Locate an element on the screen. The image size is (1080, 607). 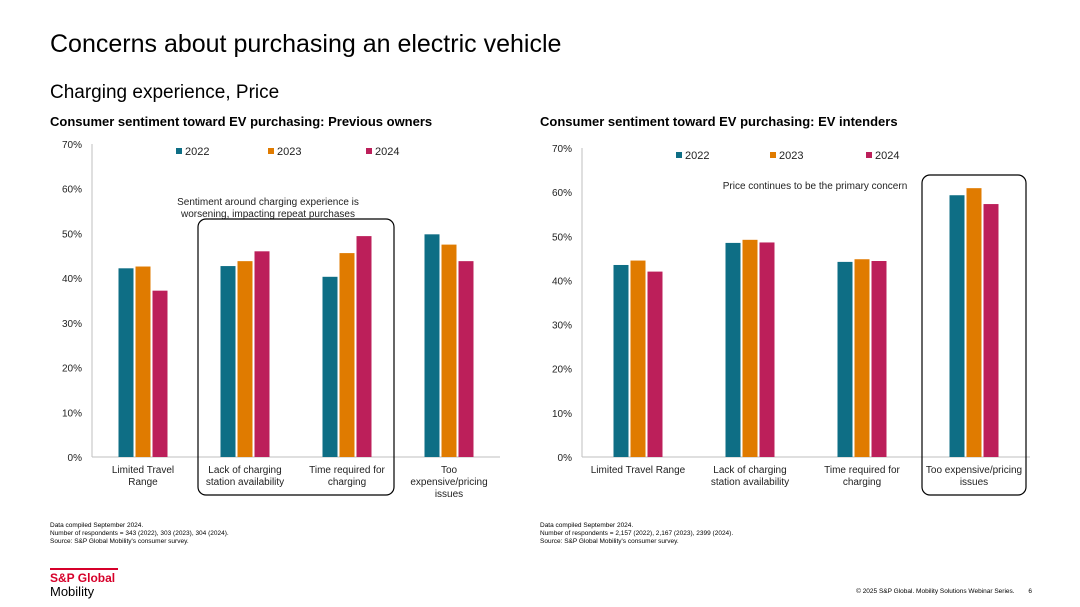
logo-text-top: S&P Global is located at coordinates (83, 578).